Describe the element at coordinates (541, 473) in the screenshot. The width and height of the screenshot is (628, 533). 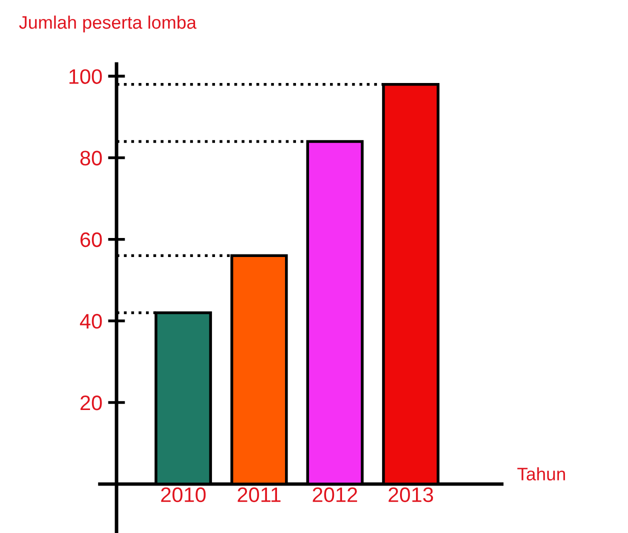
I see `x-axis-title: Tahun` at that location.